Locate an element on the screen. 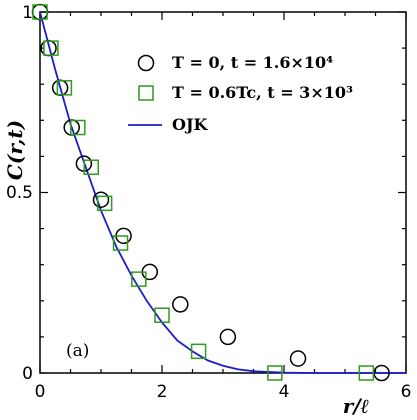 The height and width of the screenshot is (420, 417). x-tick-label: 0 is located at coordinates (40, 392).